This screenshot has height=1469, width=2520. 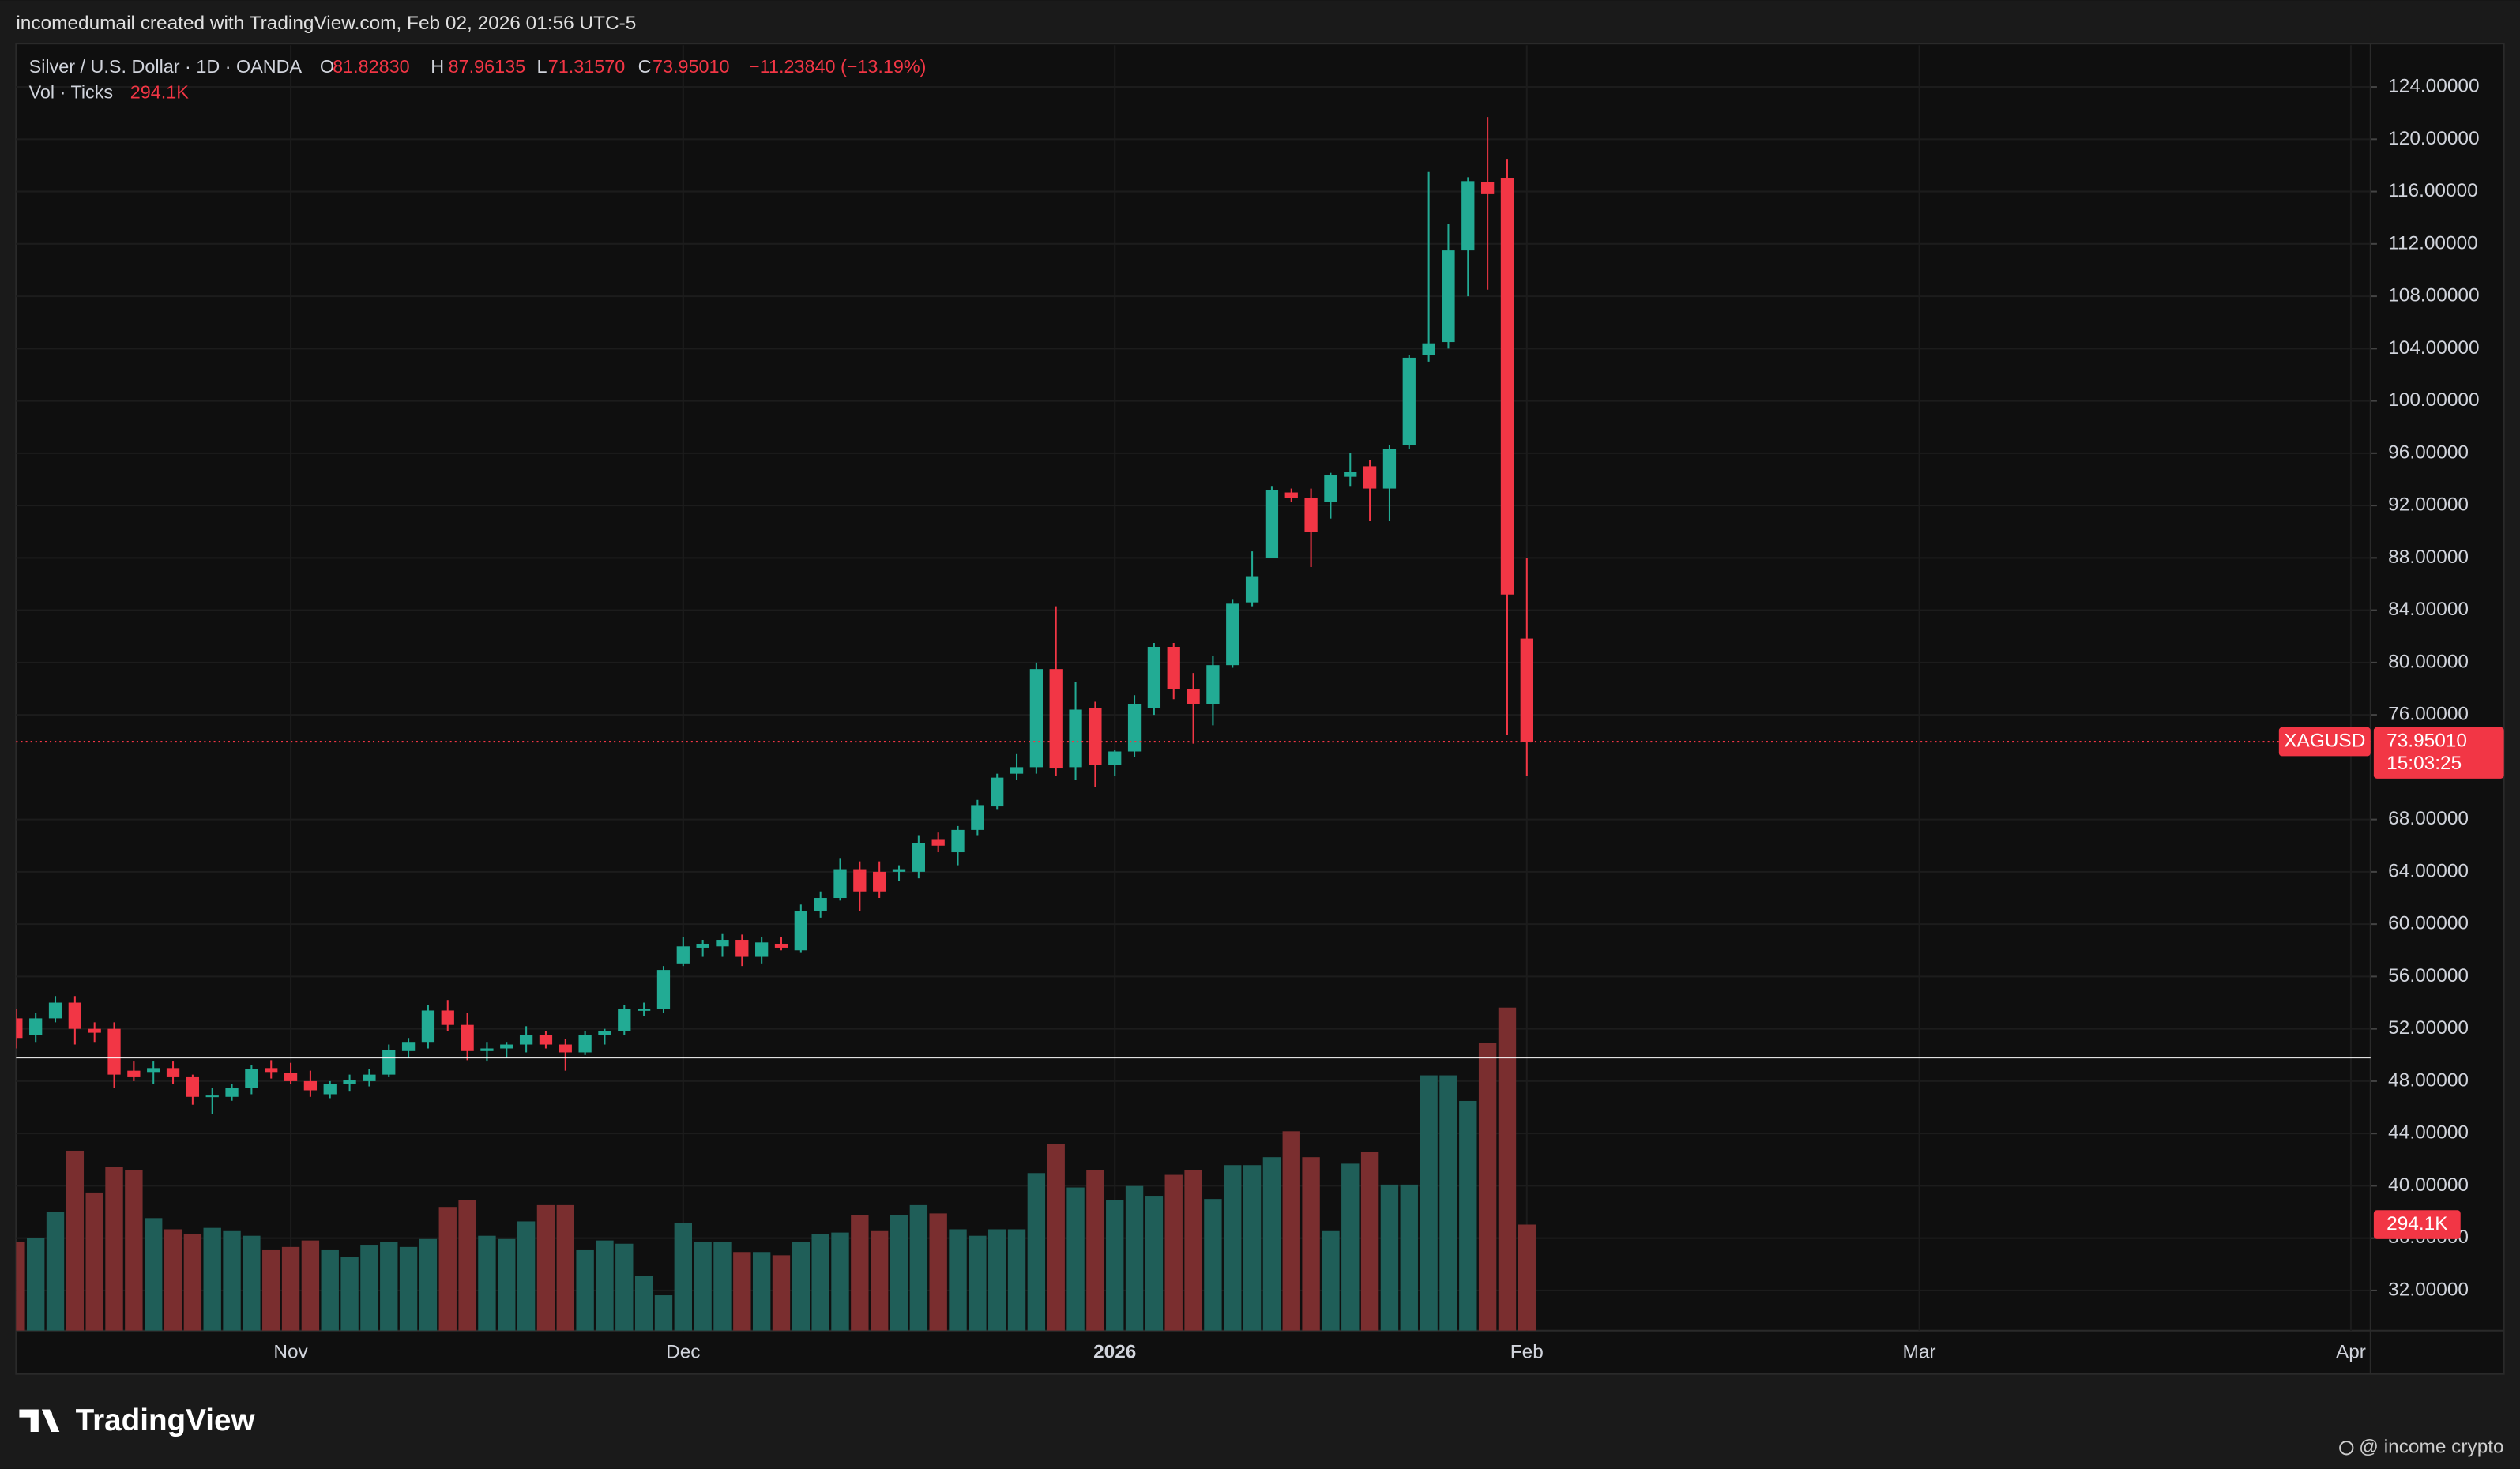 I want to click on y-tick-label: 120.00000, so click(x=2433, y=138).